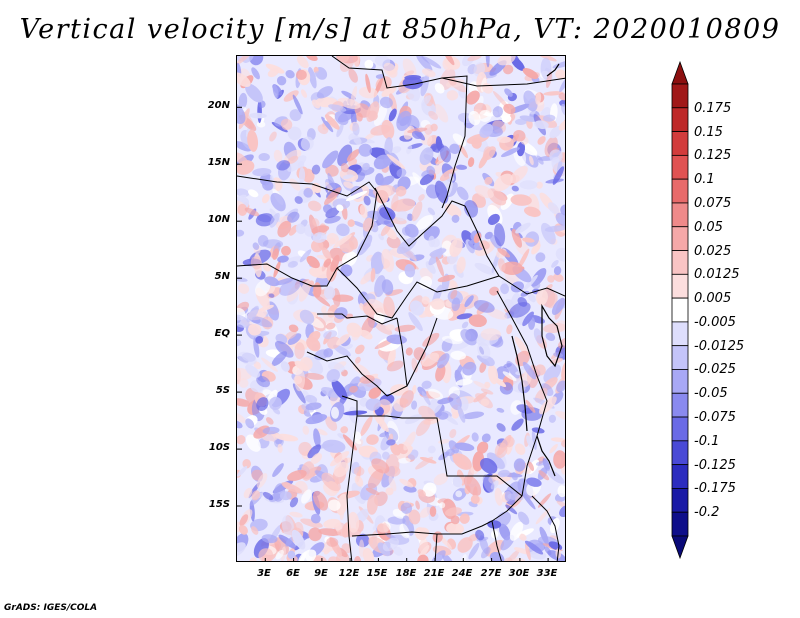  I want to click on colorbar-label: -0.2, so click(707, 512).